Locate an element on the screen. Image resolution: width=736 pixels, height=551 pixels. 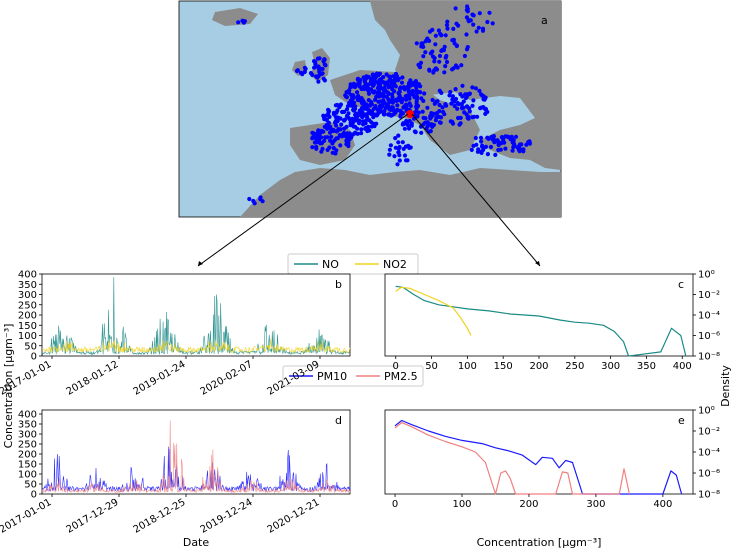
y-tick-label: 10⁰ is located at coordinates (706, 411).